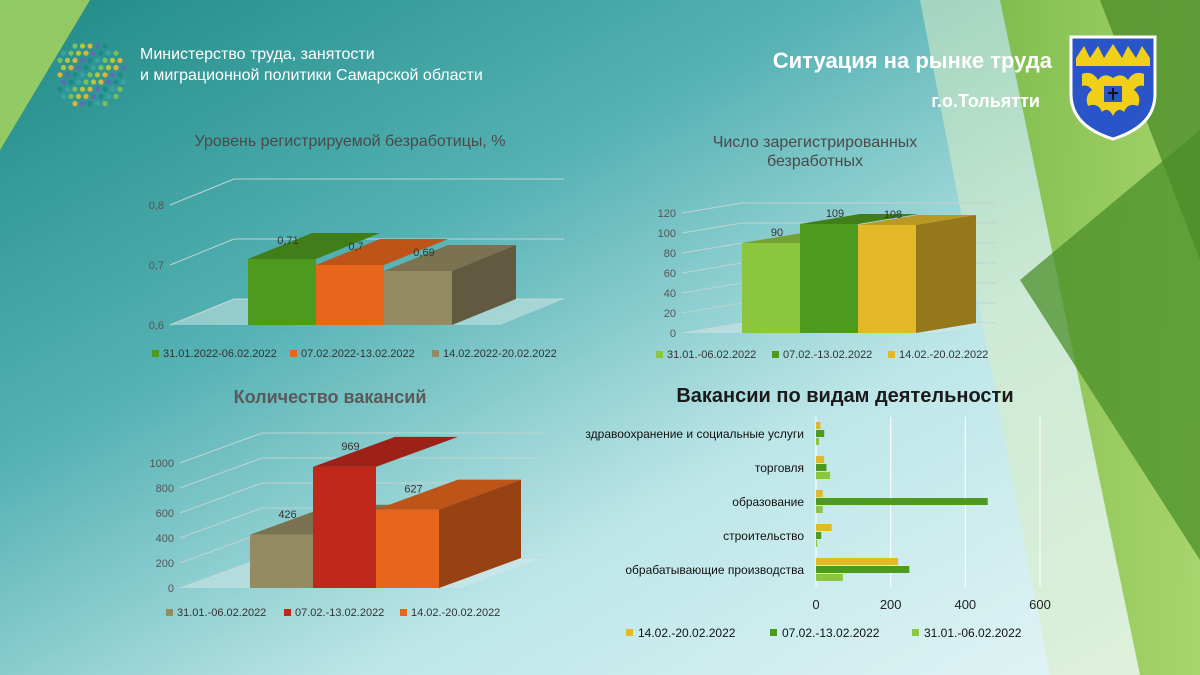 Image resolution: width=1200 pixels, height=675 pixels. What do you see at coordinates (162, 464) in the screenshot?
I see `y-tick-label: 1000` at bounding box center [162, 464].